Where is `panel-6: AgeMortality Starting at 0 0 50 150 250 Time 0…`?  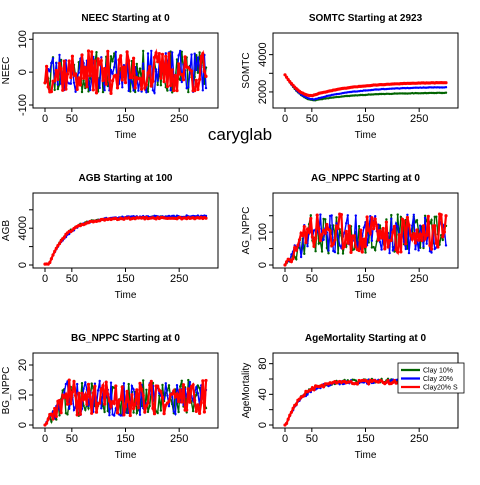 panel-6: AgeMortality Starting at 0 0 50 150 250 Time 0… is located at coordinates (353, 397).